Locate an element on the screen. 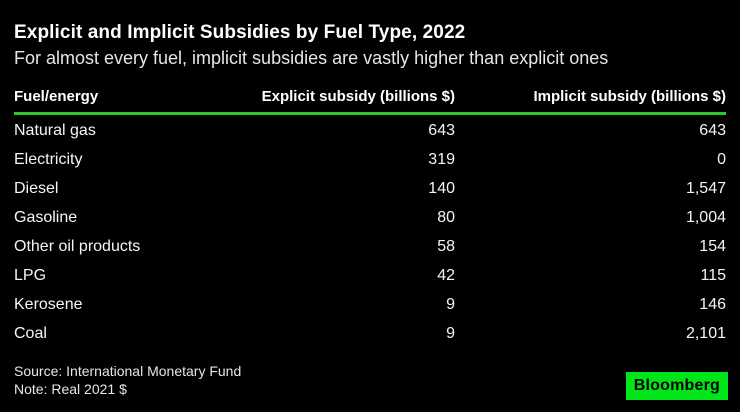 The width and height of the screenshot is (740, 412). table-row: Natural gas 643 643 is located at coordinates (370, 130).